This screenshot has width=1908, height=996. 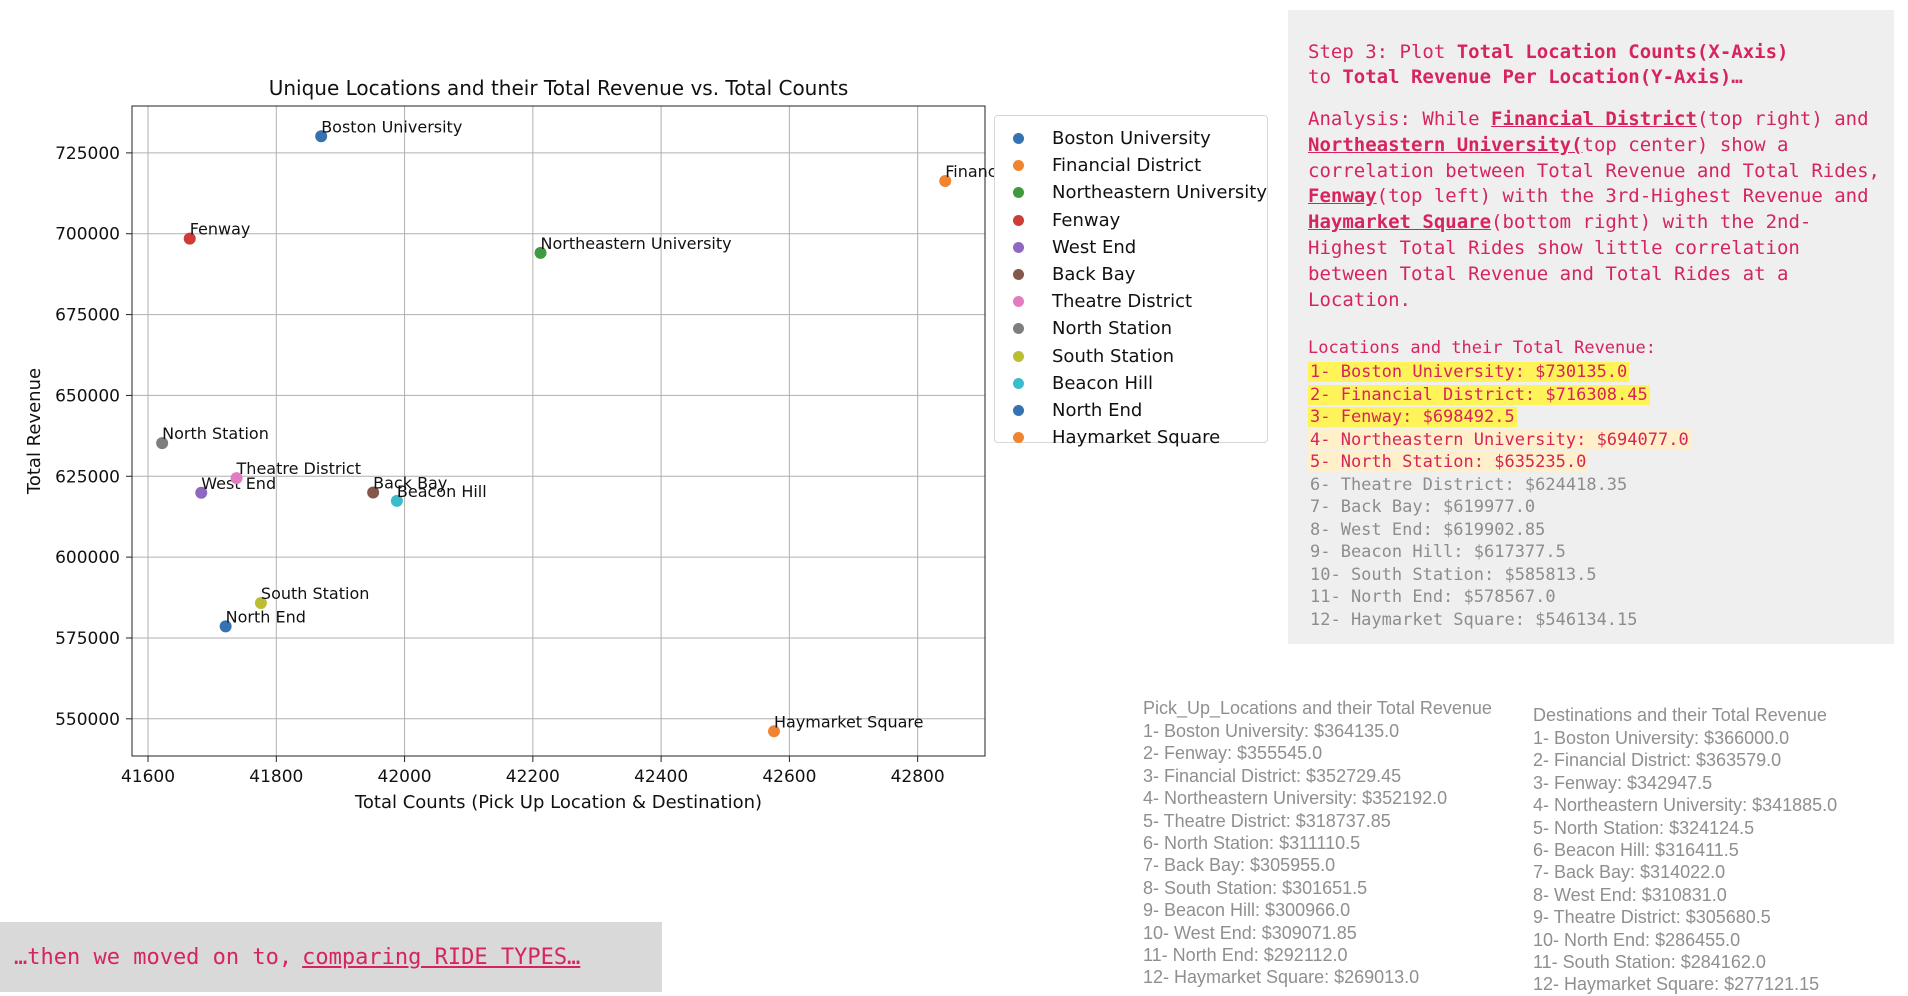 I want to click on legend-item: Boston University, so click(x=1112, y=138).